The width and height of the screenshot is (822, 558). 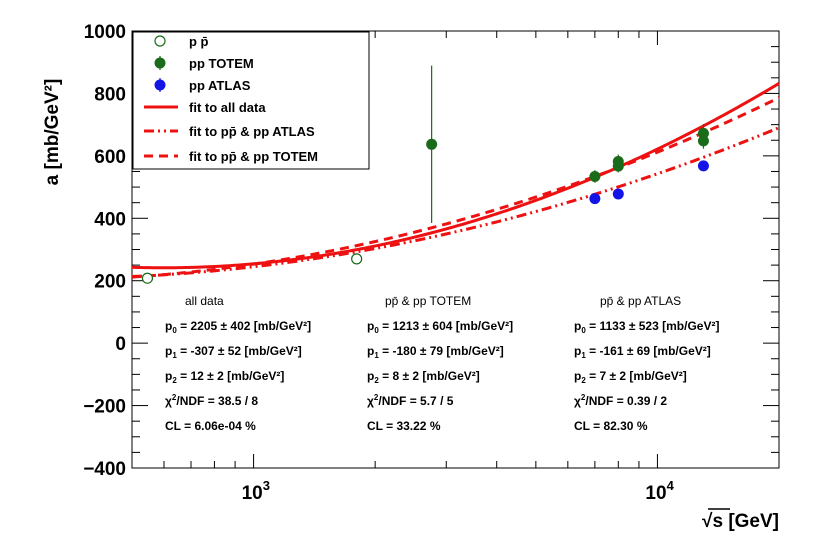 I want to click on fit-result-param: p0 = 2205 ± 402 [mb/GeV²], so click(x=238, y=327).